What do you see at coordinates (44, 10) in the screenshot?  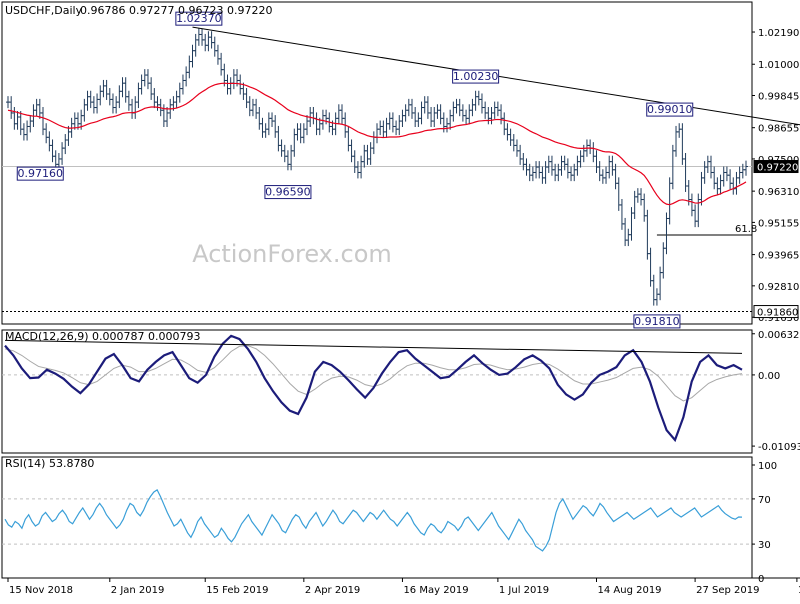 I see `price-pane-title: USDCHF,Daily` at bounding box center [44, 10].